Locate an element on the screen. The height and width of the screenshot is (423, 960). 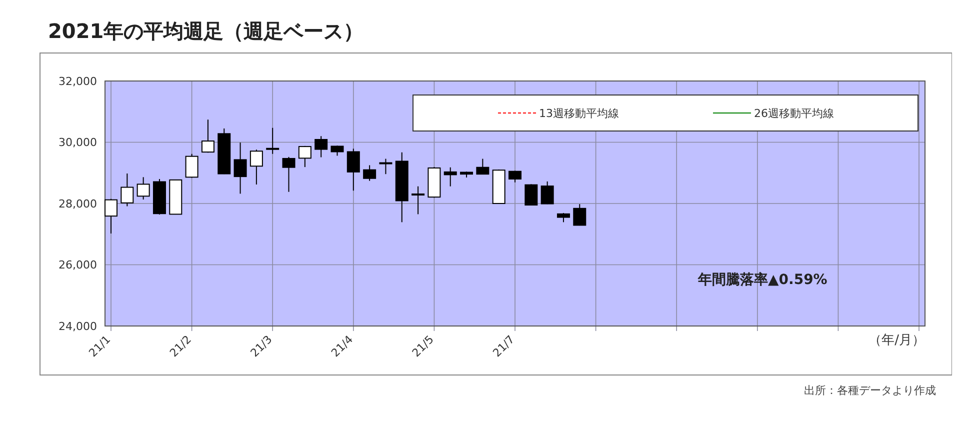
y-tick-label: 28,000 is located at coordinates (77, 203).